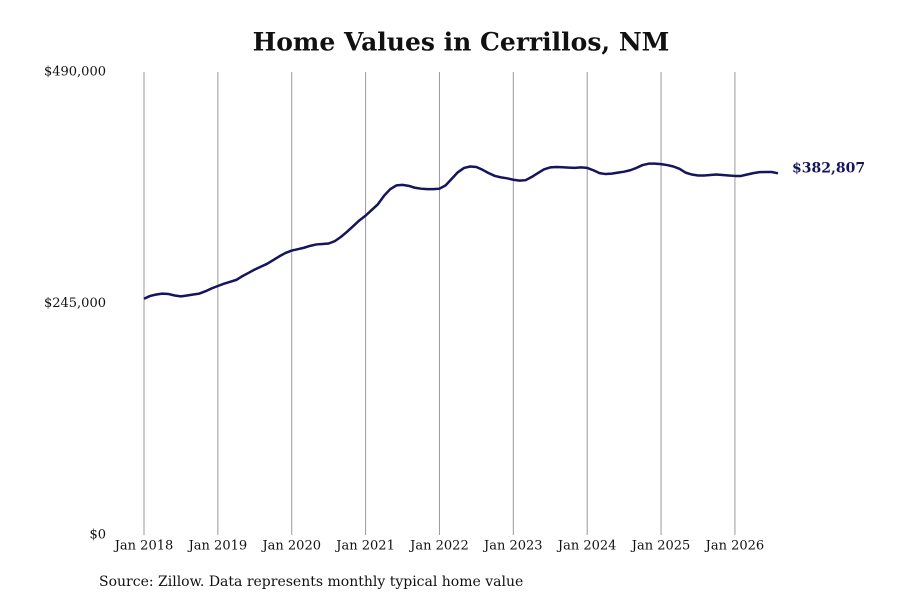  I want to click on x-tick-label: Jan 2019, so click(217, 546).